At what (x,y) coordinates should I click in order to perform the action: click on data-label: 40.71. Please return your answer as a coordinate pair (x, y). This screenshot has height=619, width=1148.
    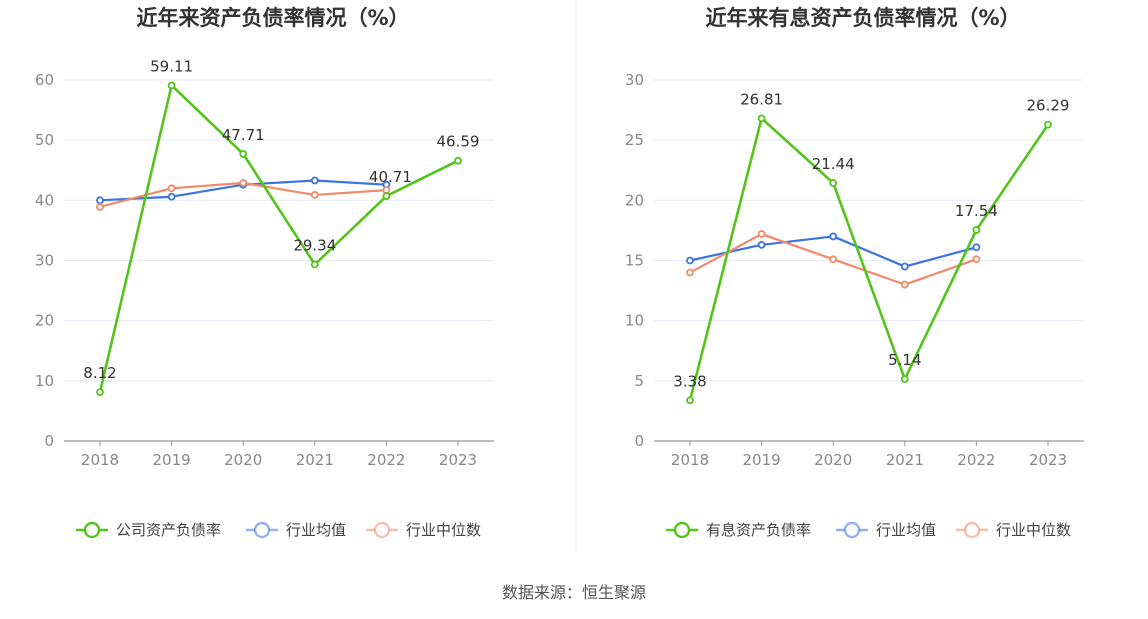
    Looking at the image, I should click on (390, 177).